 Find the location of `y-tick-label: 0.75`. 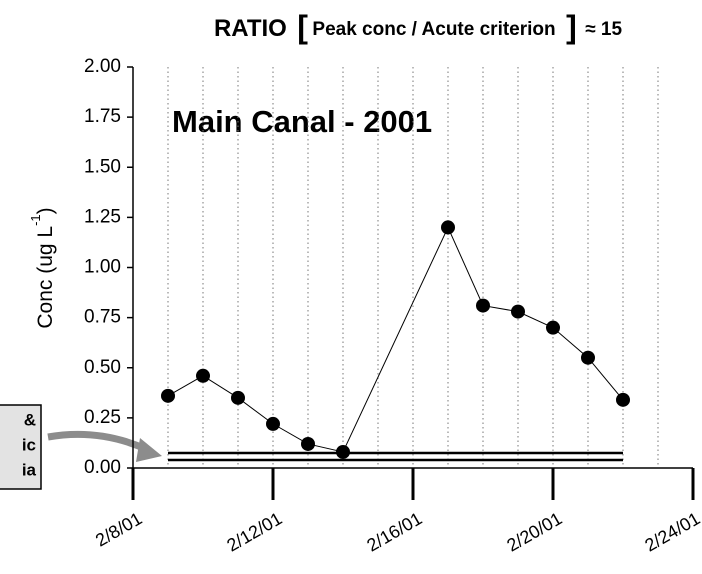

y-tick-label: 0.75 is located at coordinates (102, 317).